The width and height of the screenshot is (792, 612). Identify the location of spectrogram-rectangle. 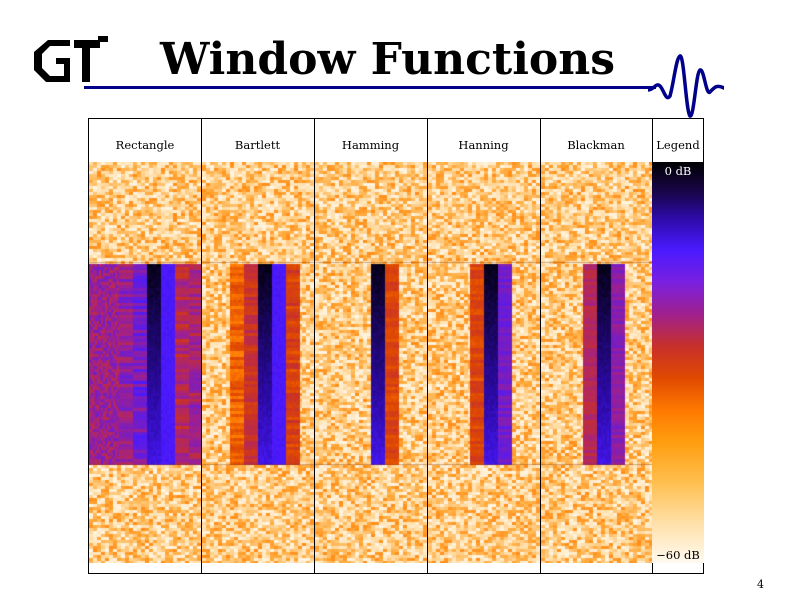
(145, 362).